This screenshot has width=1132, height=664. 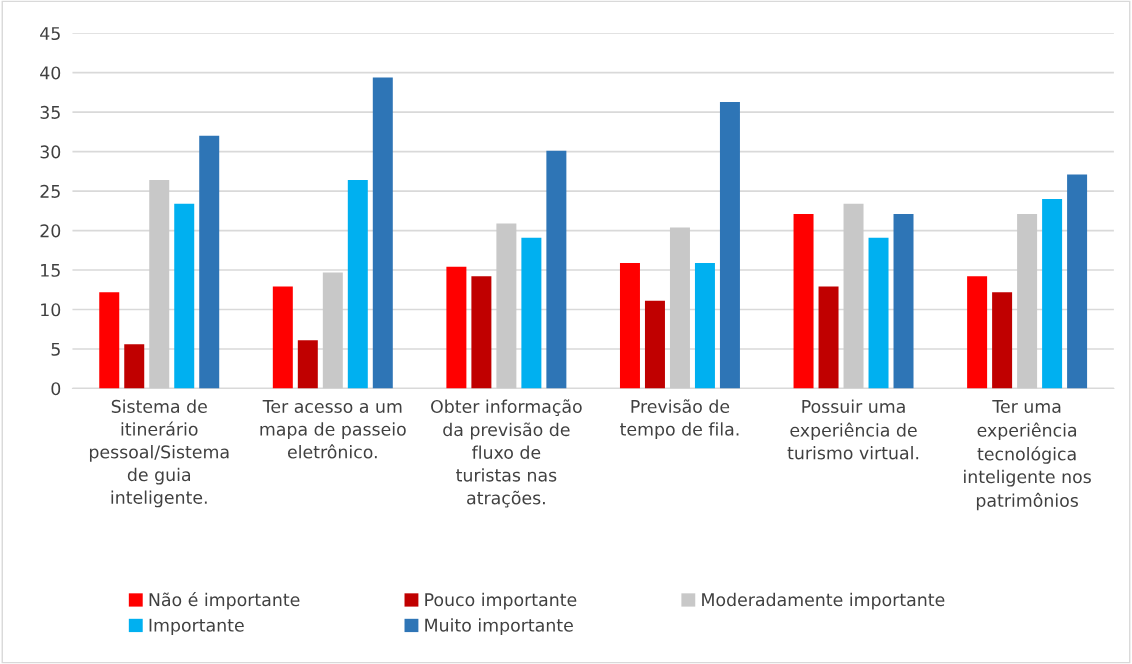 I want to click on y-tick-label: 45, so click(x=50, y=34).